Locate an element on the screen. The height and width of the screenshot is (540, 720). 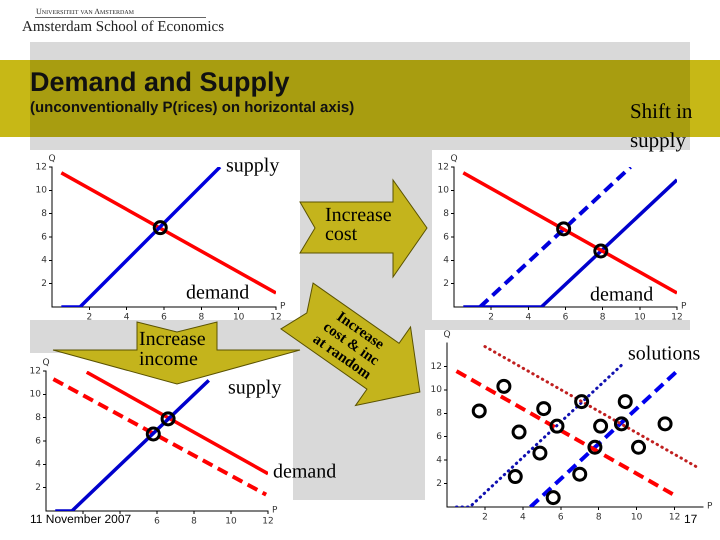
series-label: solutions is located at coordinates (664, 353).